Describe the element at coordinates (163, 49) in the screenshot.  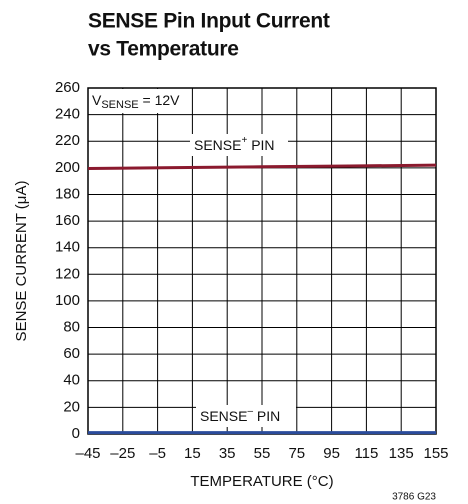
I see `chart-title: vs Temperature` at that location.